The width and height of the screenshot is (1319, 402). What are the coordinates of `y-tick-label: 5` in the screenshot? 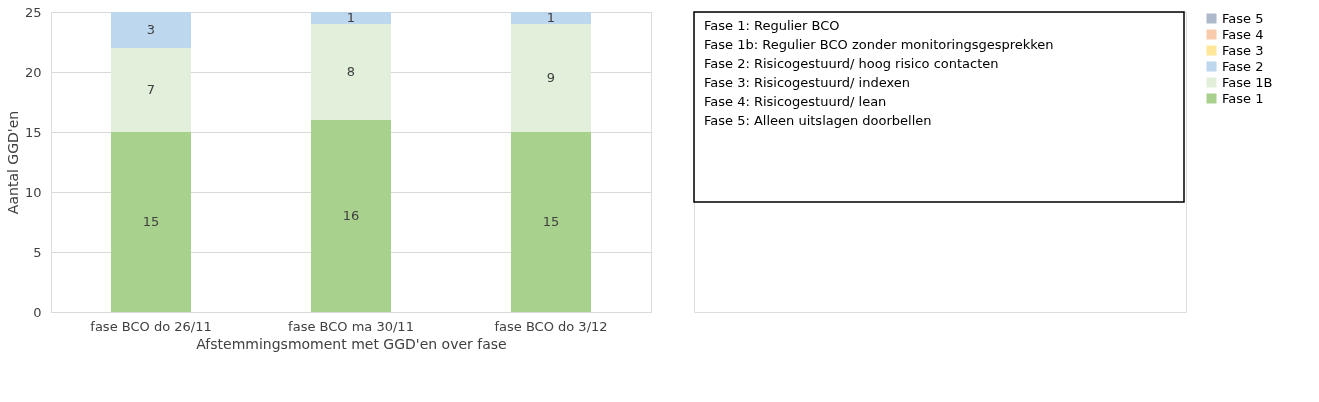 It's located at (37, 252).